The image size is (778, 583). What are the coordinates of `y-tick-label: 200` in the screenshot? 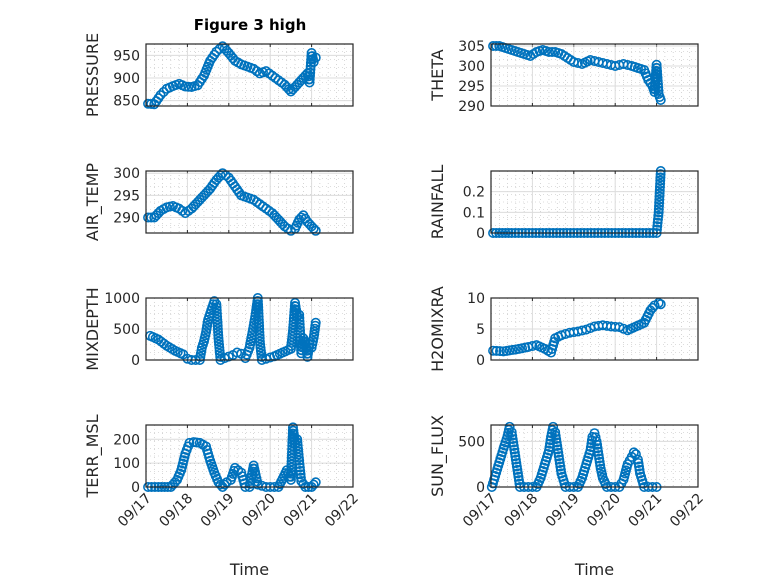 It's located at (126, 440).